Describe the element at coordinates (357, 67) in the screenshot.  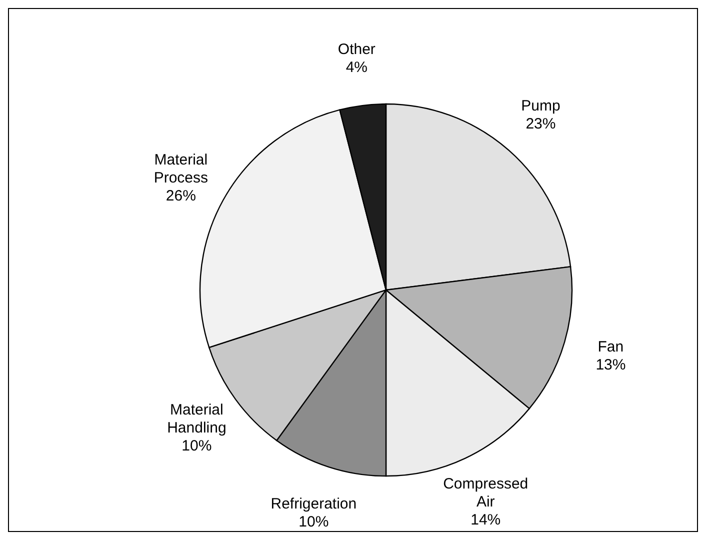
I see `data-label: 4%` at that location.